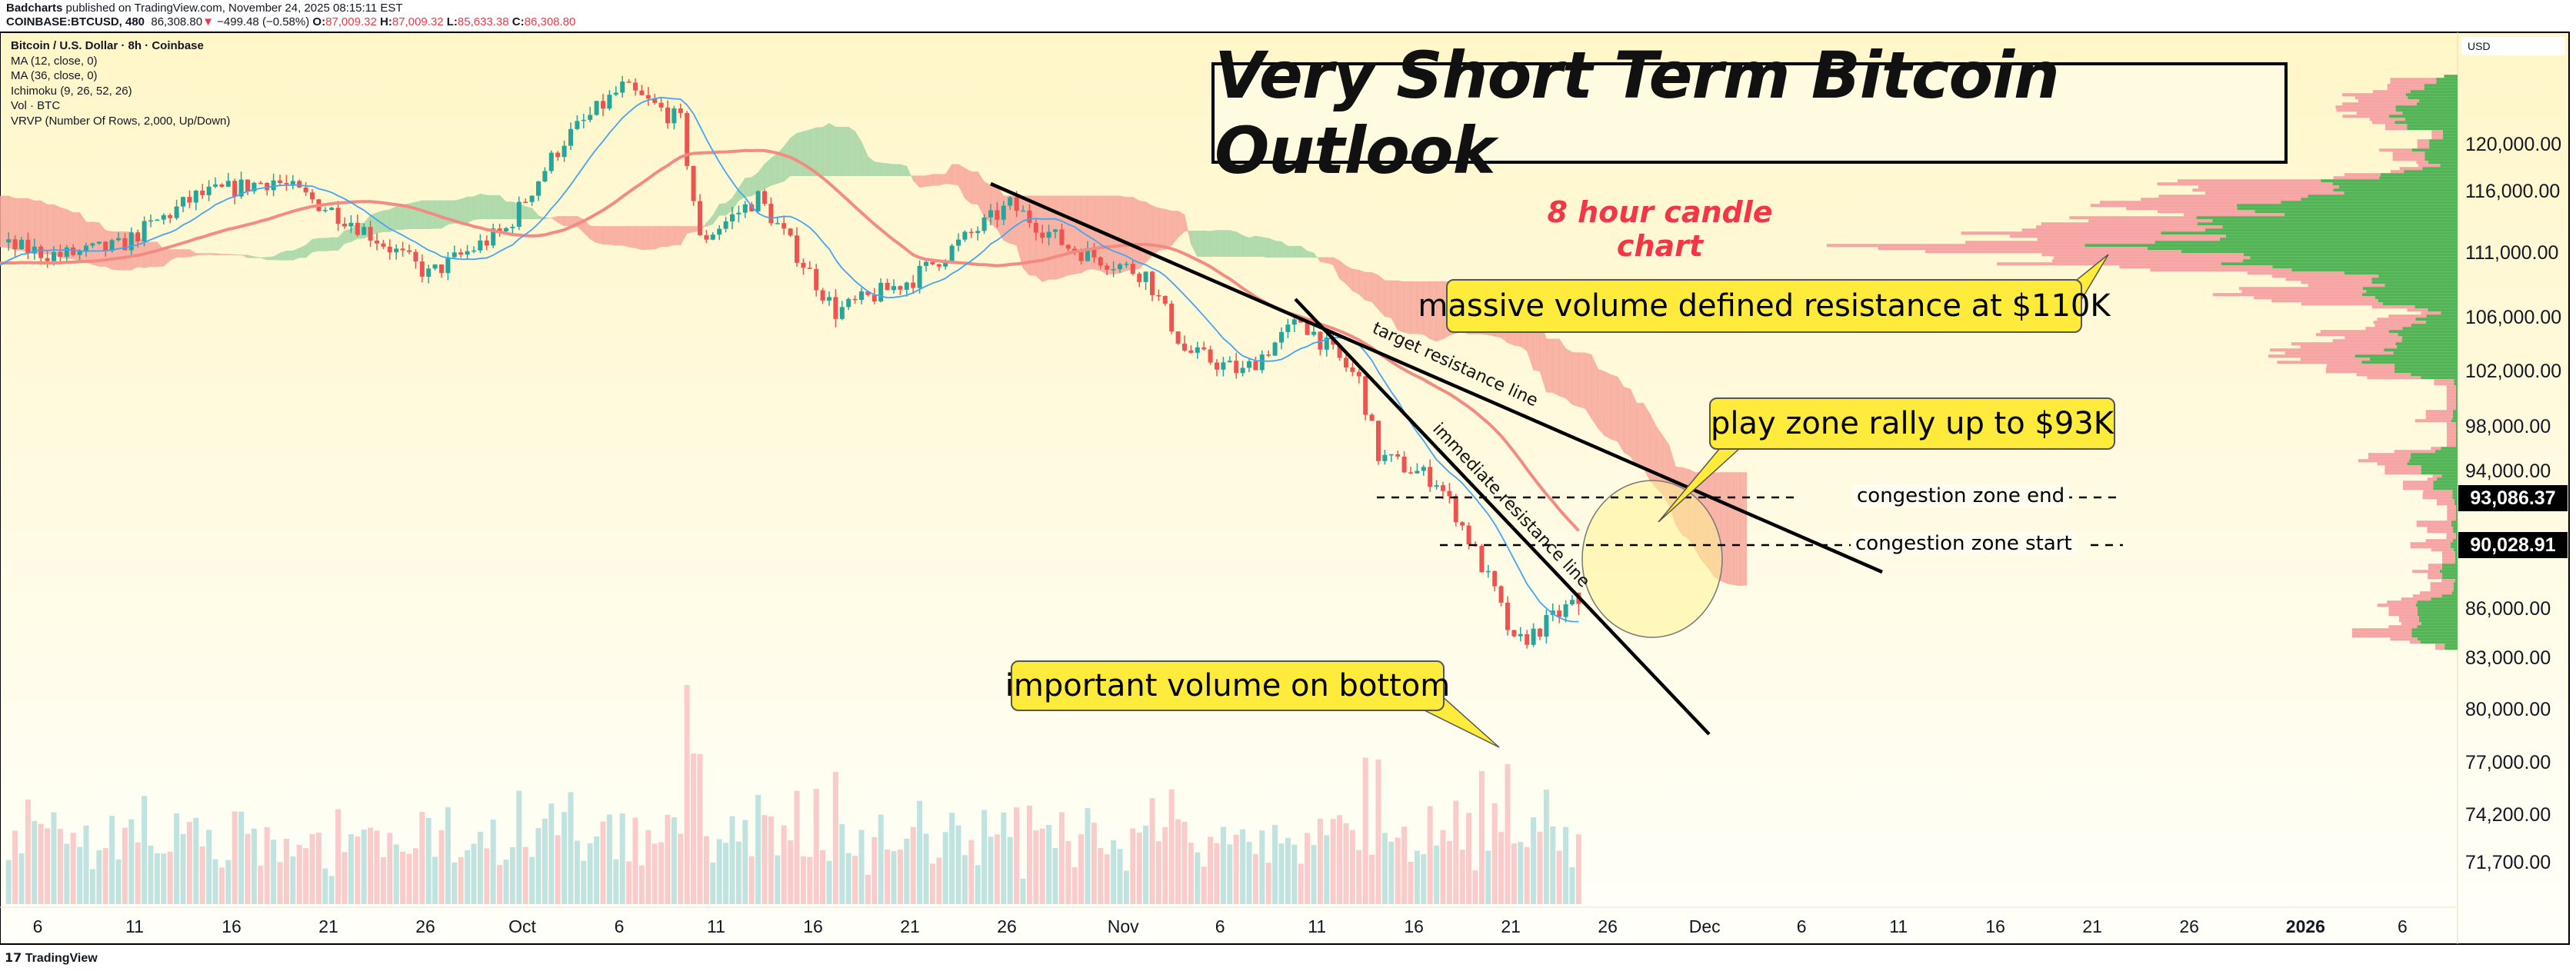 This screenshot has width=2576, height=971. What do you see at coordinates (71, 91) in the screenshot?
I see `legend-item-ichimoku: Ichimoku (9, 26, 52, 26)` at bounding box center [71, 91].